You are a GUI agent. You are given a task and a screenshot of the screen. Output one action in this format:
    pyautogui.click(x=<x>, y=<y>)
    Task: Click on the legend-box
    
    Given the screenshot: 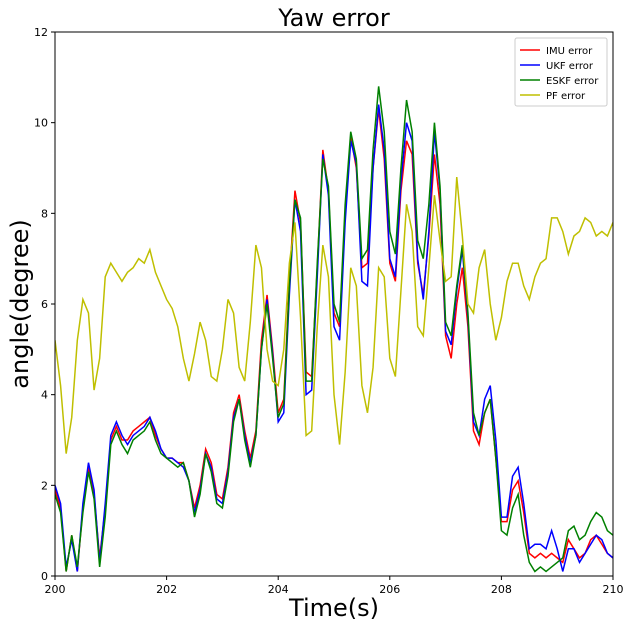 What is the action you would take?
    pyautogui.click(x=561, y=72)
    